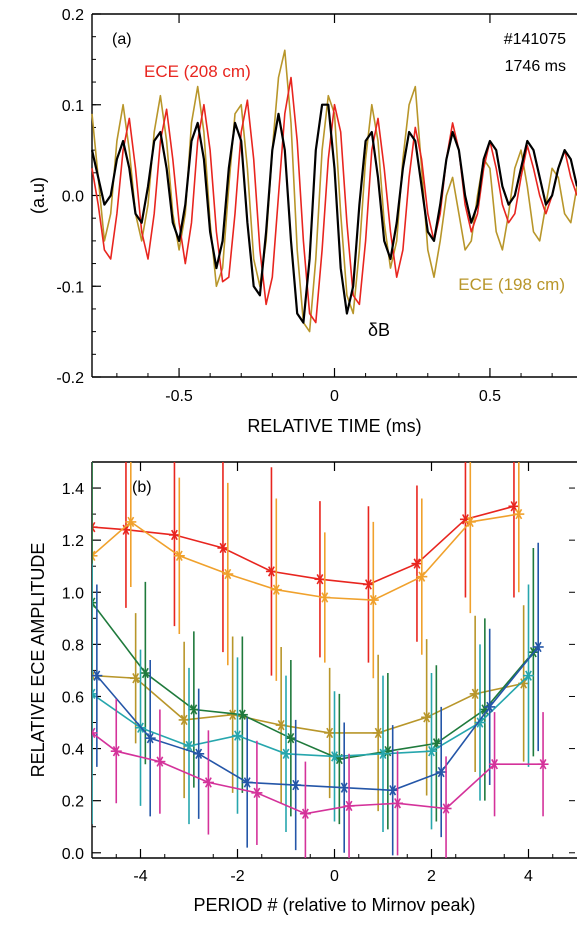 The image size is (577, 930). What do you see at coordinates (73, 854) in the screenshot?
I see `y-tick-label: 0.0` at bounding box center [73, 854].